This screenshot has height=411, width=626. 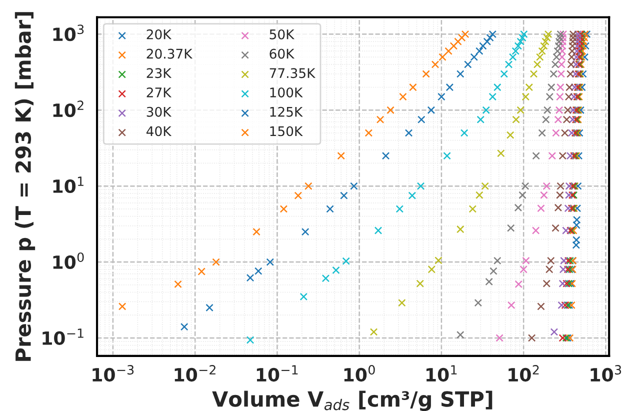 I want to click on y-tick-label: 10$^{0}$, so click(x=68, y=260).